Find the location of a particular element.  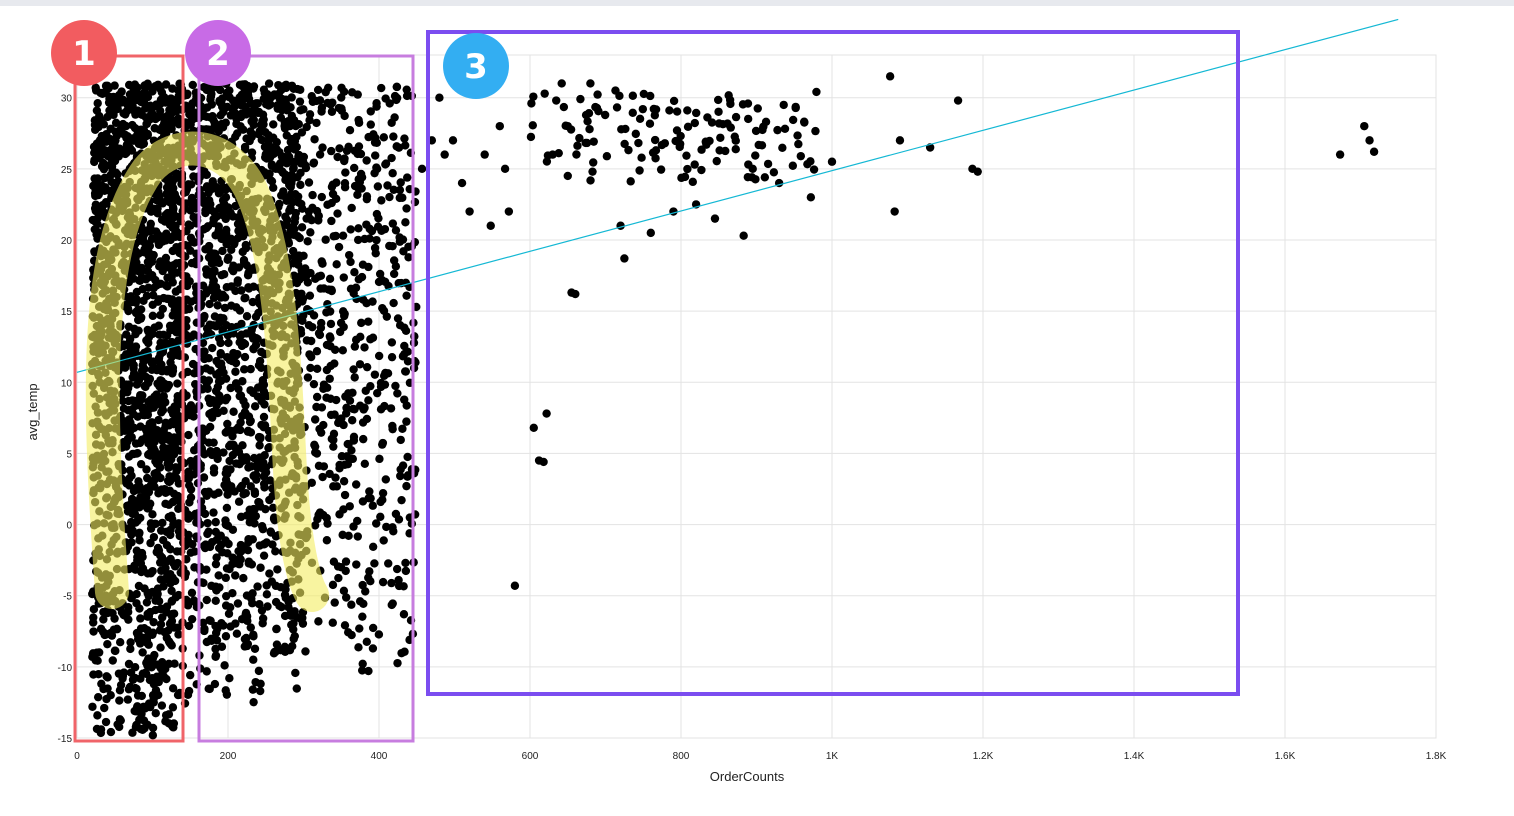

x-tick-label: 1.4K is located at coordinates (1134, 756).